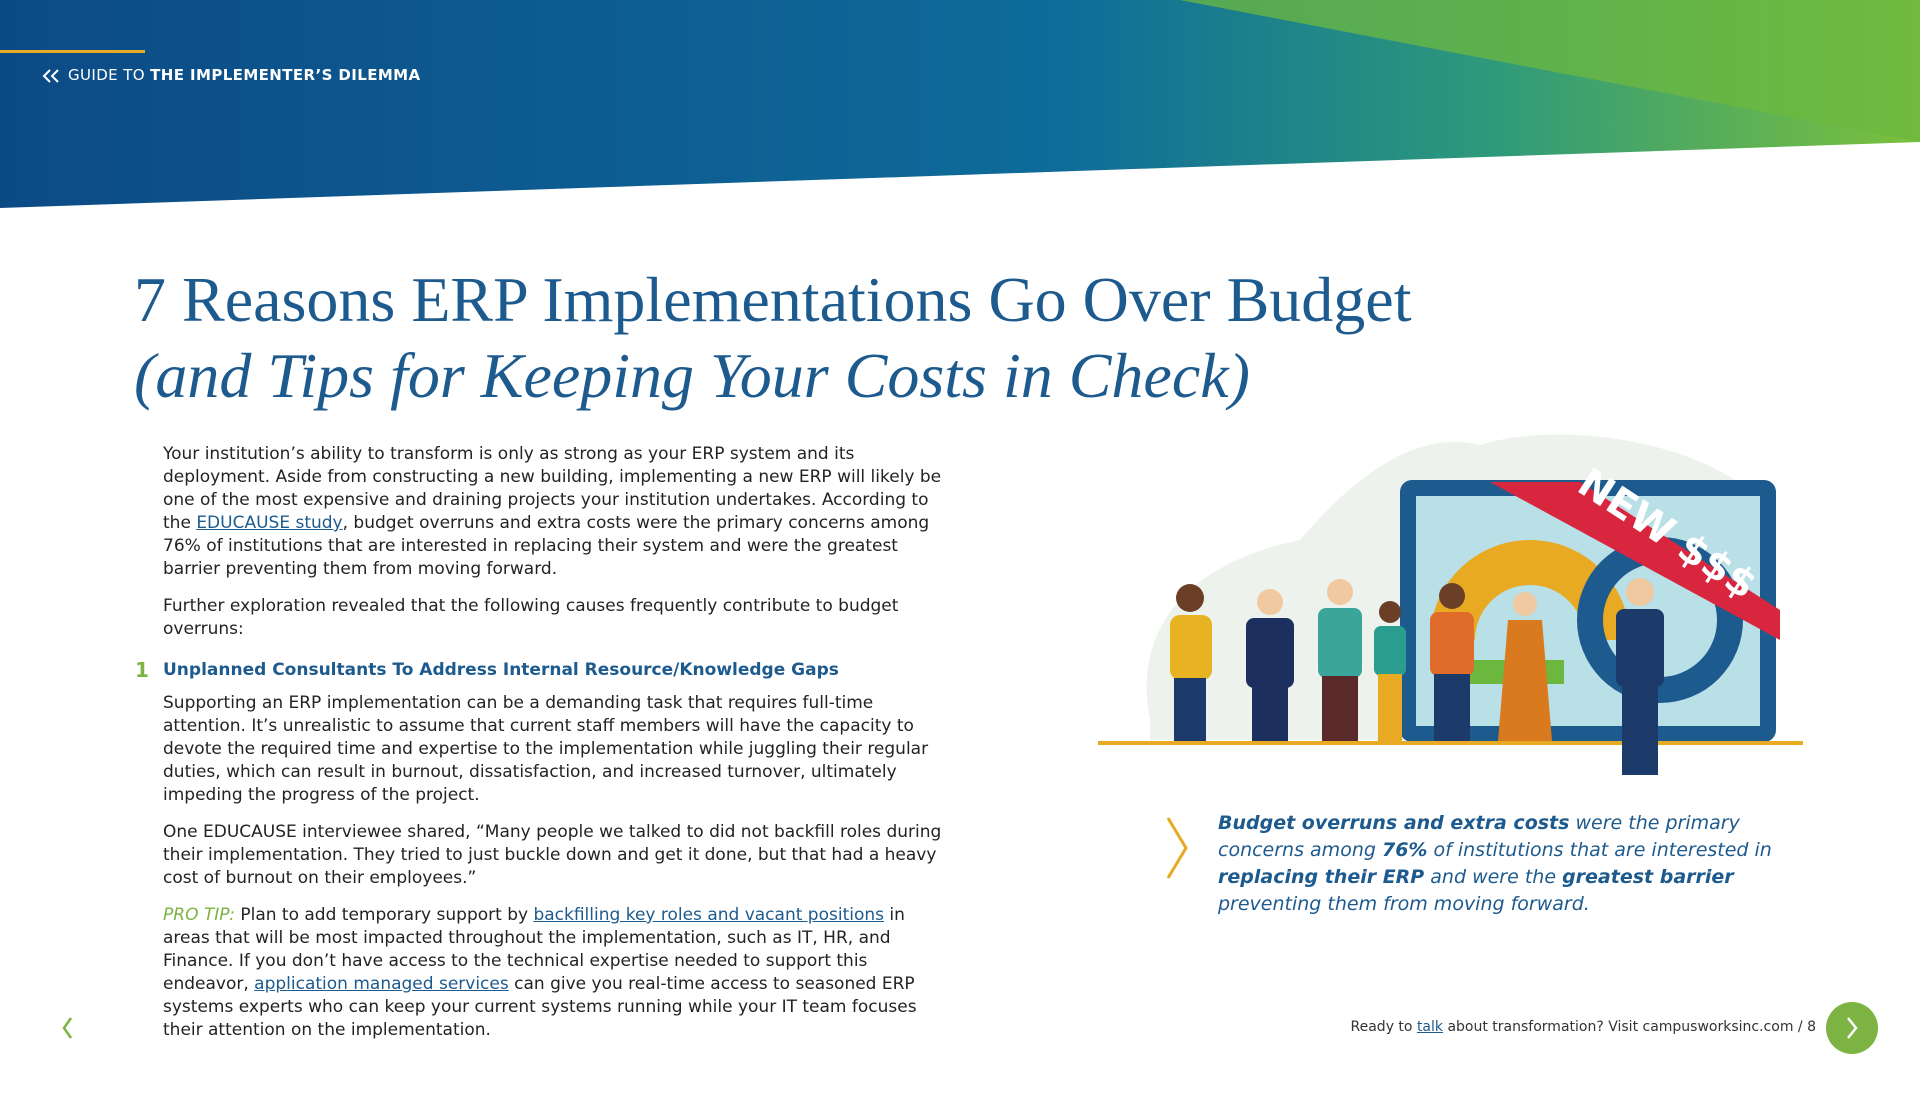  Describe the element at coordinates (67, 1028) in the screenshot. I see `prev-page` at that location.